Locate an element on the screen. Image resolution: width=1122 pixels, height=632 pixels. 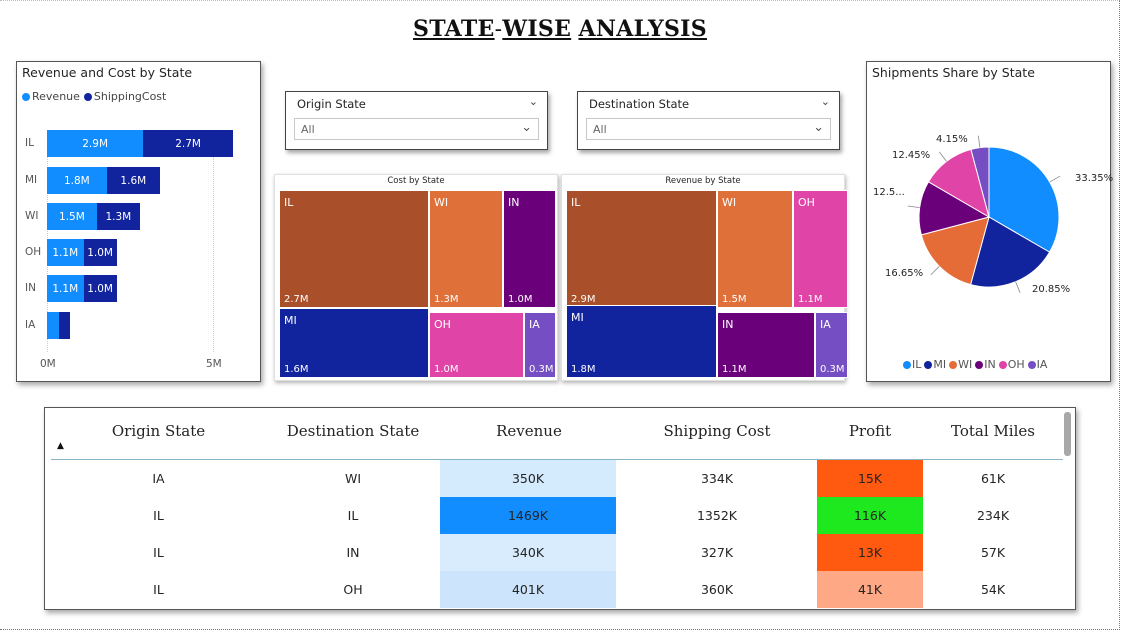
bar-revenue-in: 1.1M is located at coordinates (65, 288).